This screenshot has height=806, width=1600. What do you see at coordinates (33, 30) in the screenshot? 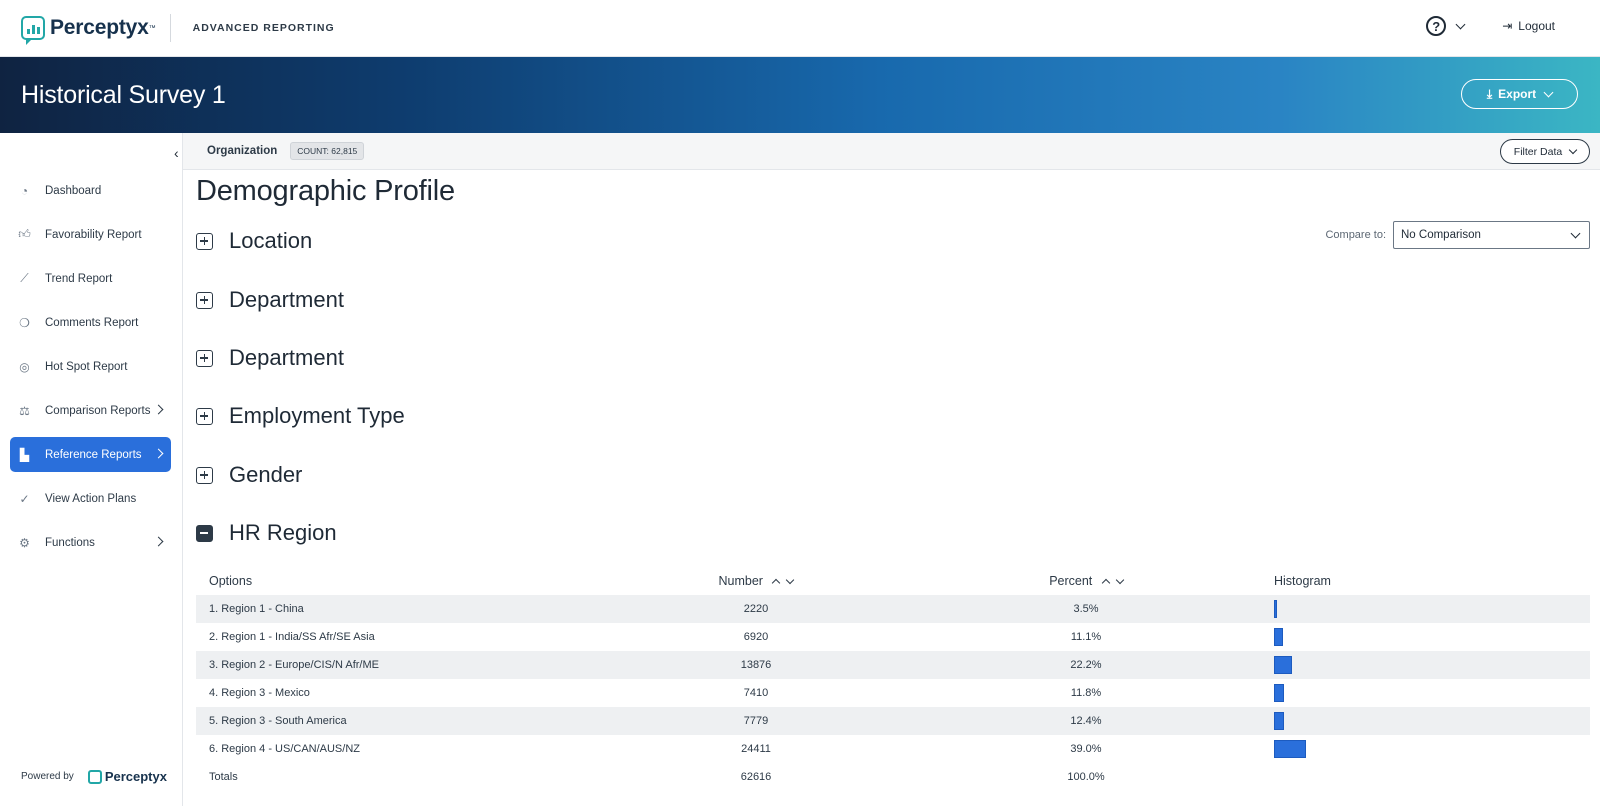
I see `perceptyx-logo-icon` at bounding box center [33, 30].